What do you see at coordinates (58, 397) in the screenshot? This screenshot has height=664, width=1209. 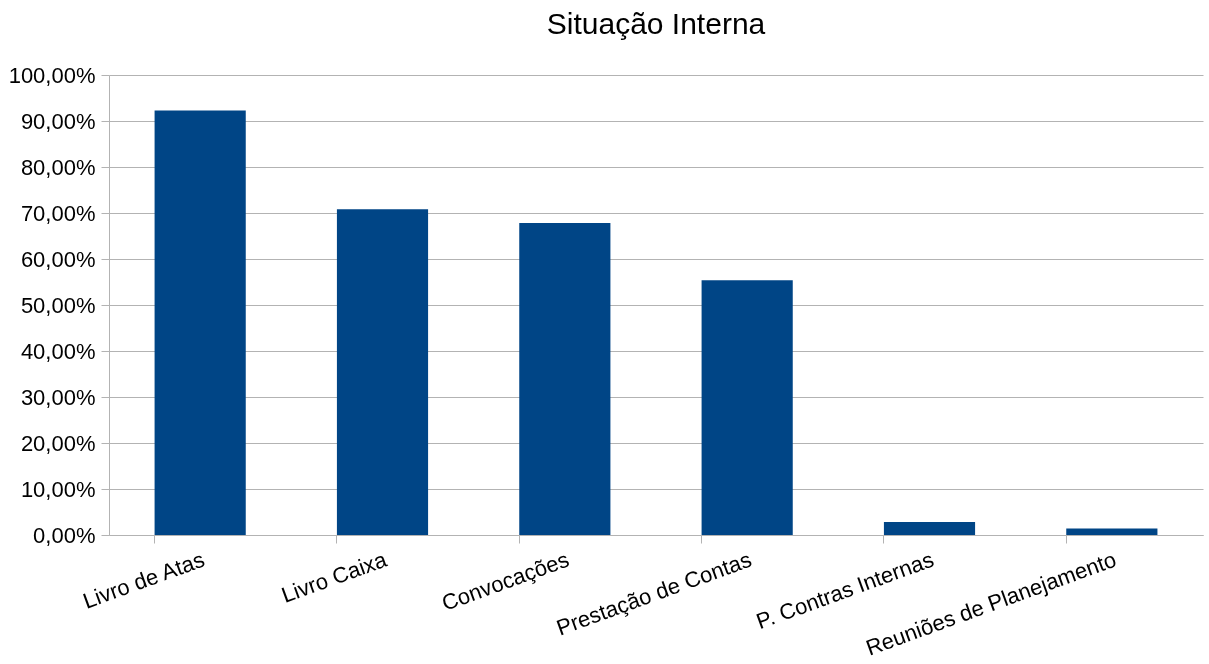 I see `y-tick-label: 30,00%` at bounding box center [58, 397].